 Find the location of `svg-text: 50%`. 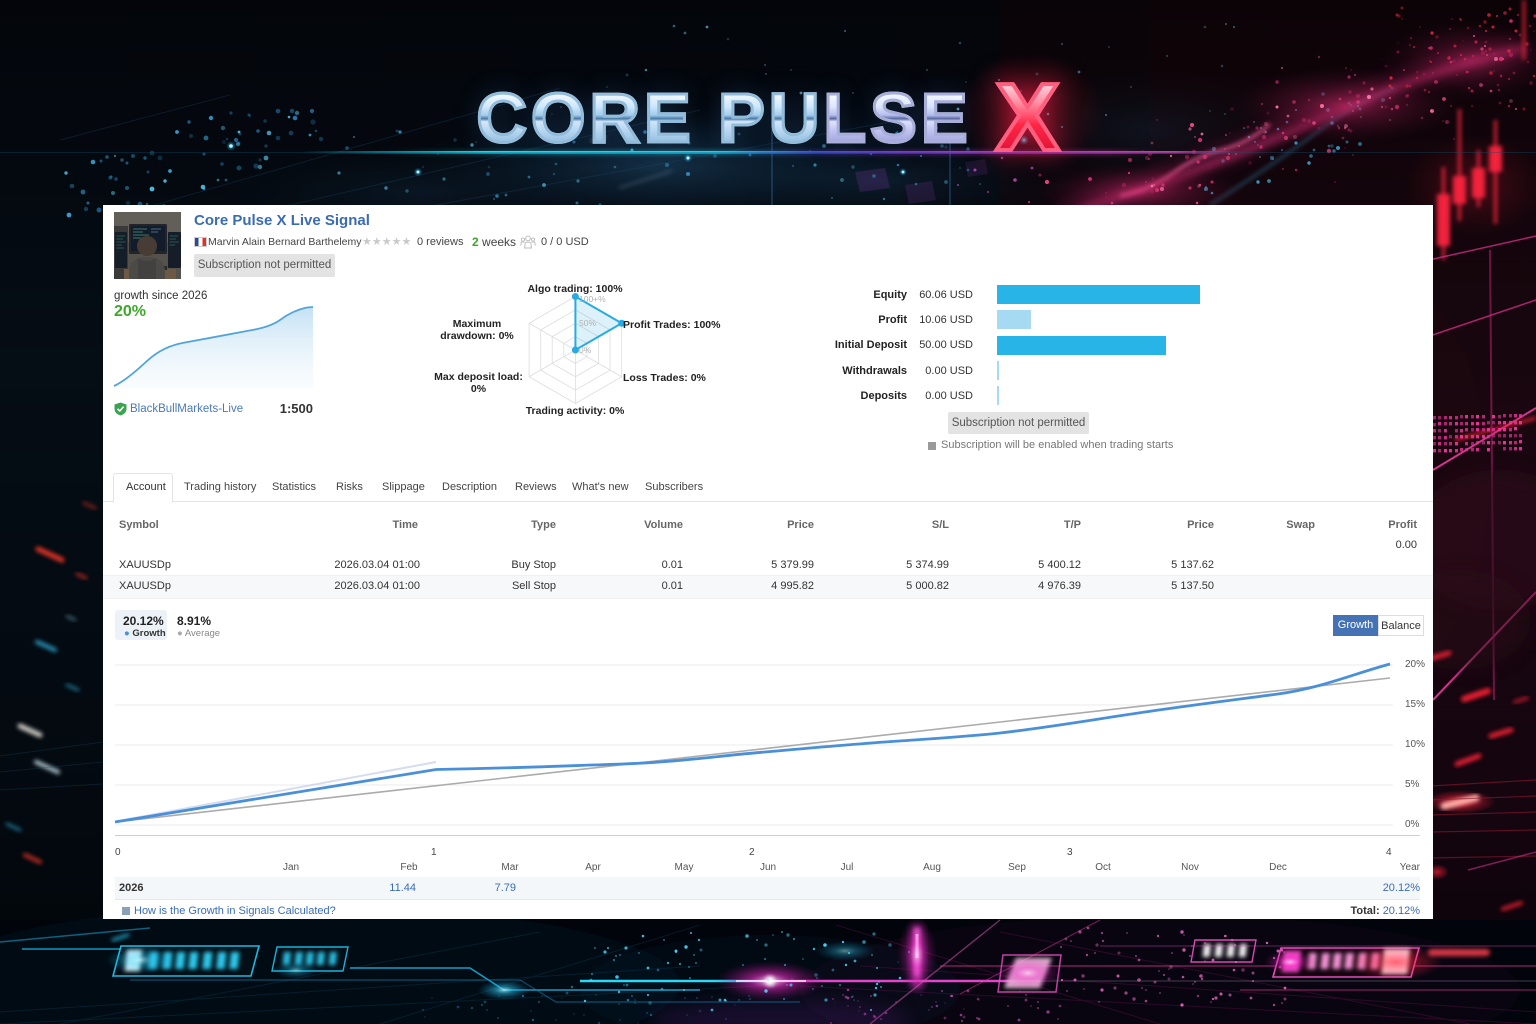

svg-text: 50% is located at coordinates (587, 323).